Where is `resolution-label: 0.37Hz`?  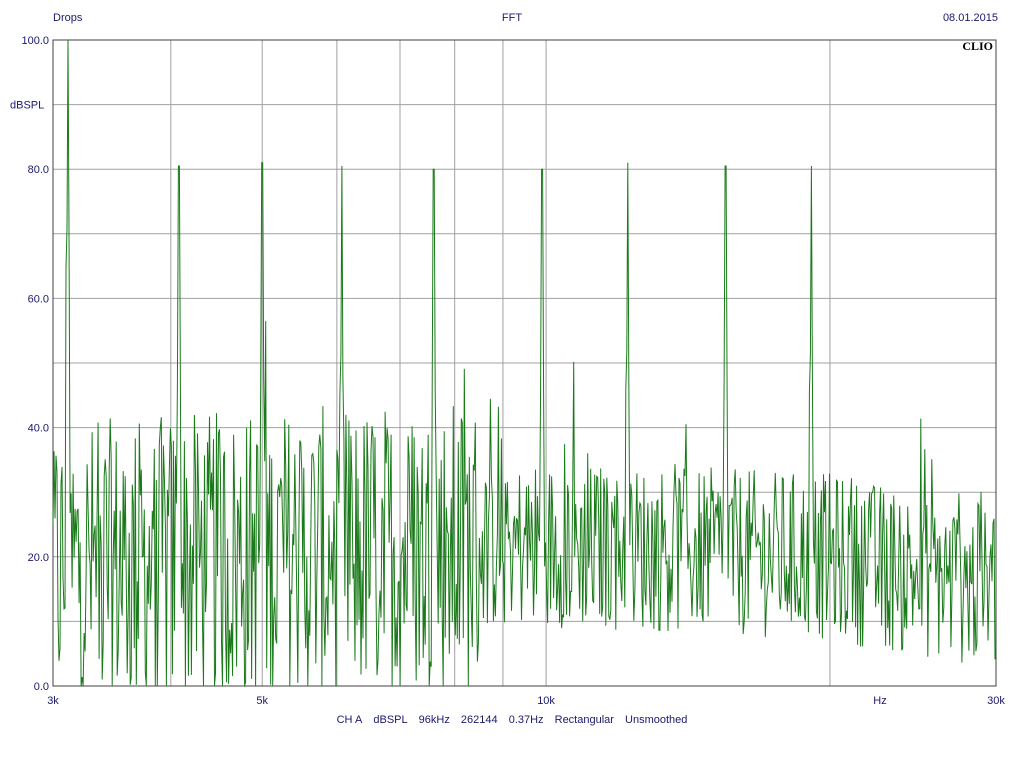
resolution-label: 0.37Hz is located at coordinates (526, 720).